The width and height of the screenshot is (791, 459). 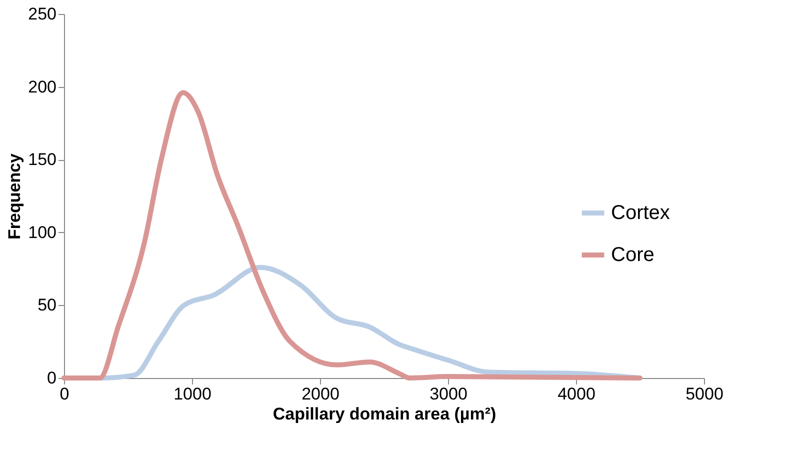 I want to click on y-tick-label: 100, so click(x=42, y=232).